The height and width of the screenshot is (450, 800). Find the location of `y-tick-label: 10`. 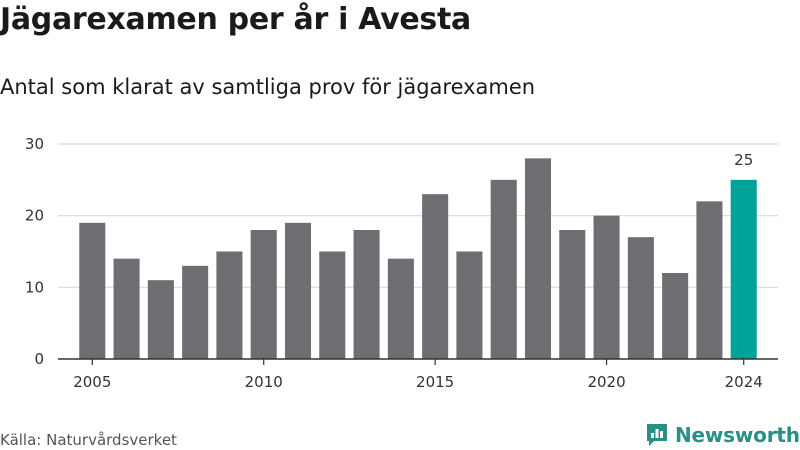

y-tick-label: 10 is located at coordinates (34, 287).